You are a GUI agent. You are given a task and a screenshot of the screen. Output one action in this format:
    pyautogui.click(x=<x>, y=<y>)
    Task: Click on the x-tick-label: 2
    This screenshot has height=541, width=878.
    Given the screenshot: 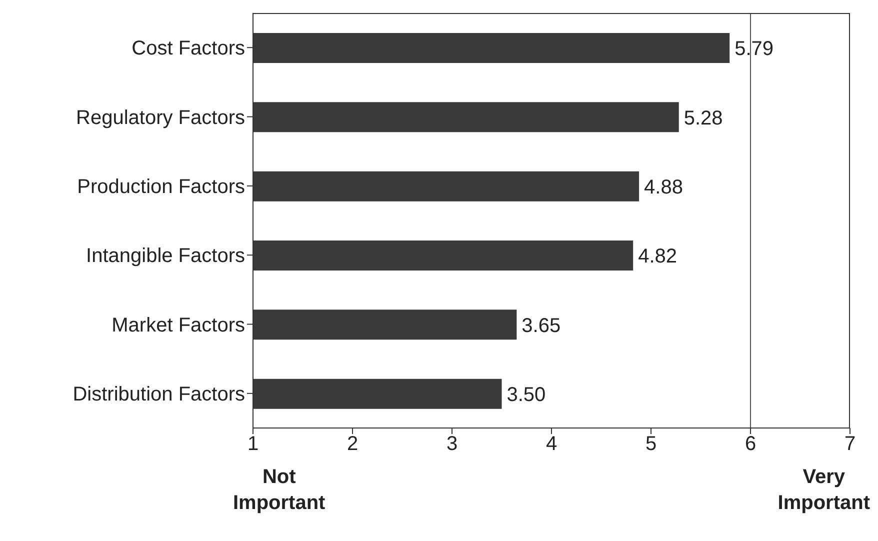 What is the action you would take?
    pyautogui.click(x=352, y=444)
    